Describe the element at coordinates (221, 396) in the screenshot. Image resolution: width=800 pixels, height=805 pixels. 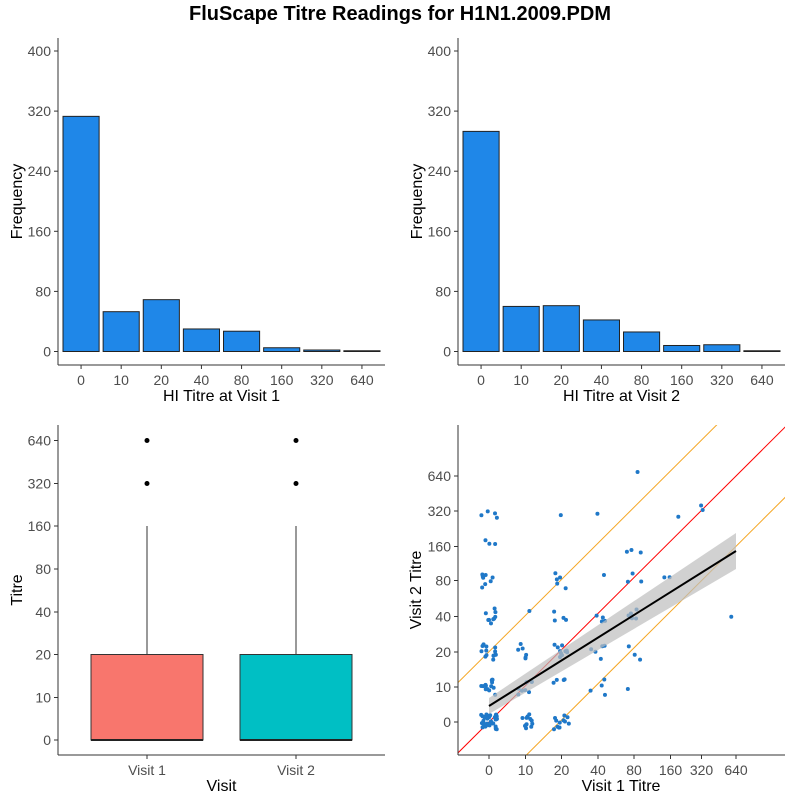
I see `hist-v1-x-axis-label: HI Titre at Visit 1` at that location.